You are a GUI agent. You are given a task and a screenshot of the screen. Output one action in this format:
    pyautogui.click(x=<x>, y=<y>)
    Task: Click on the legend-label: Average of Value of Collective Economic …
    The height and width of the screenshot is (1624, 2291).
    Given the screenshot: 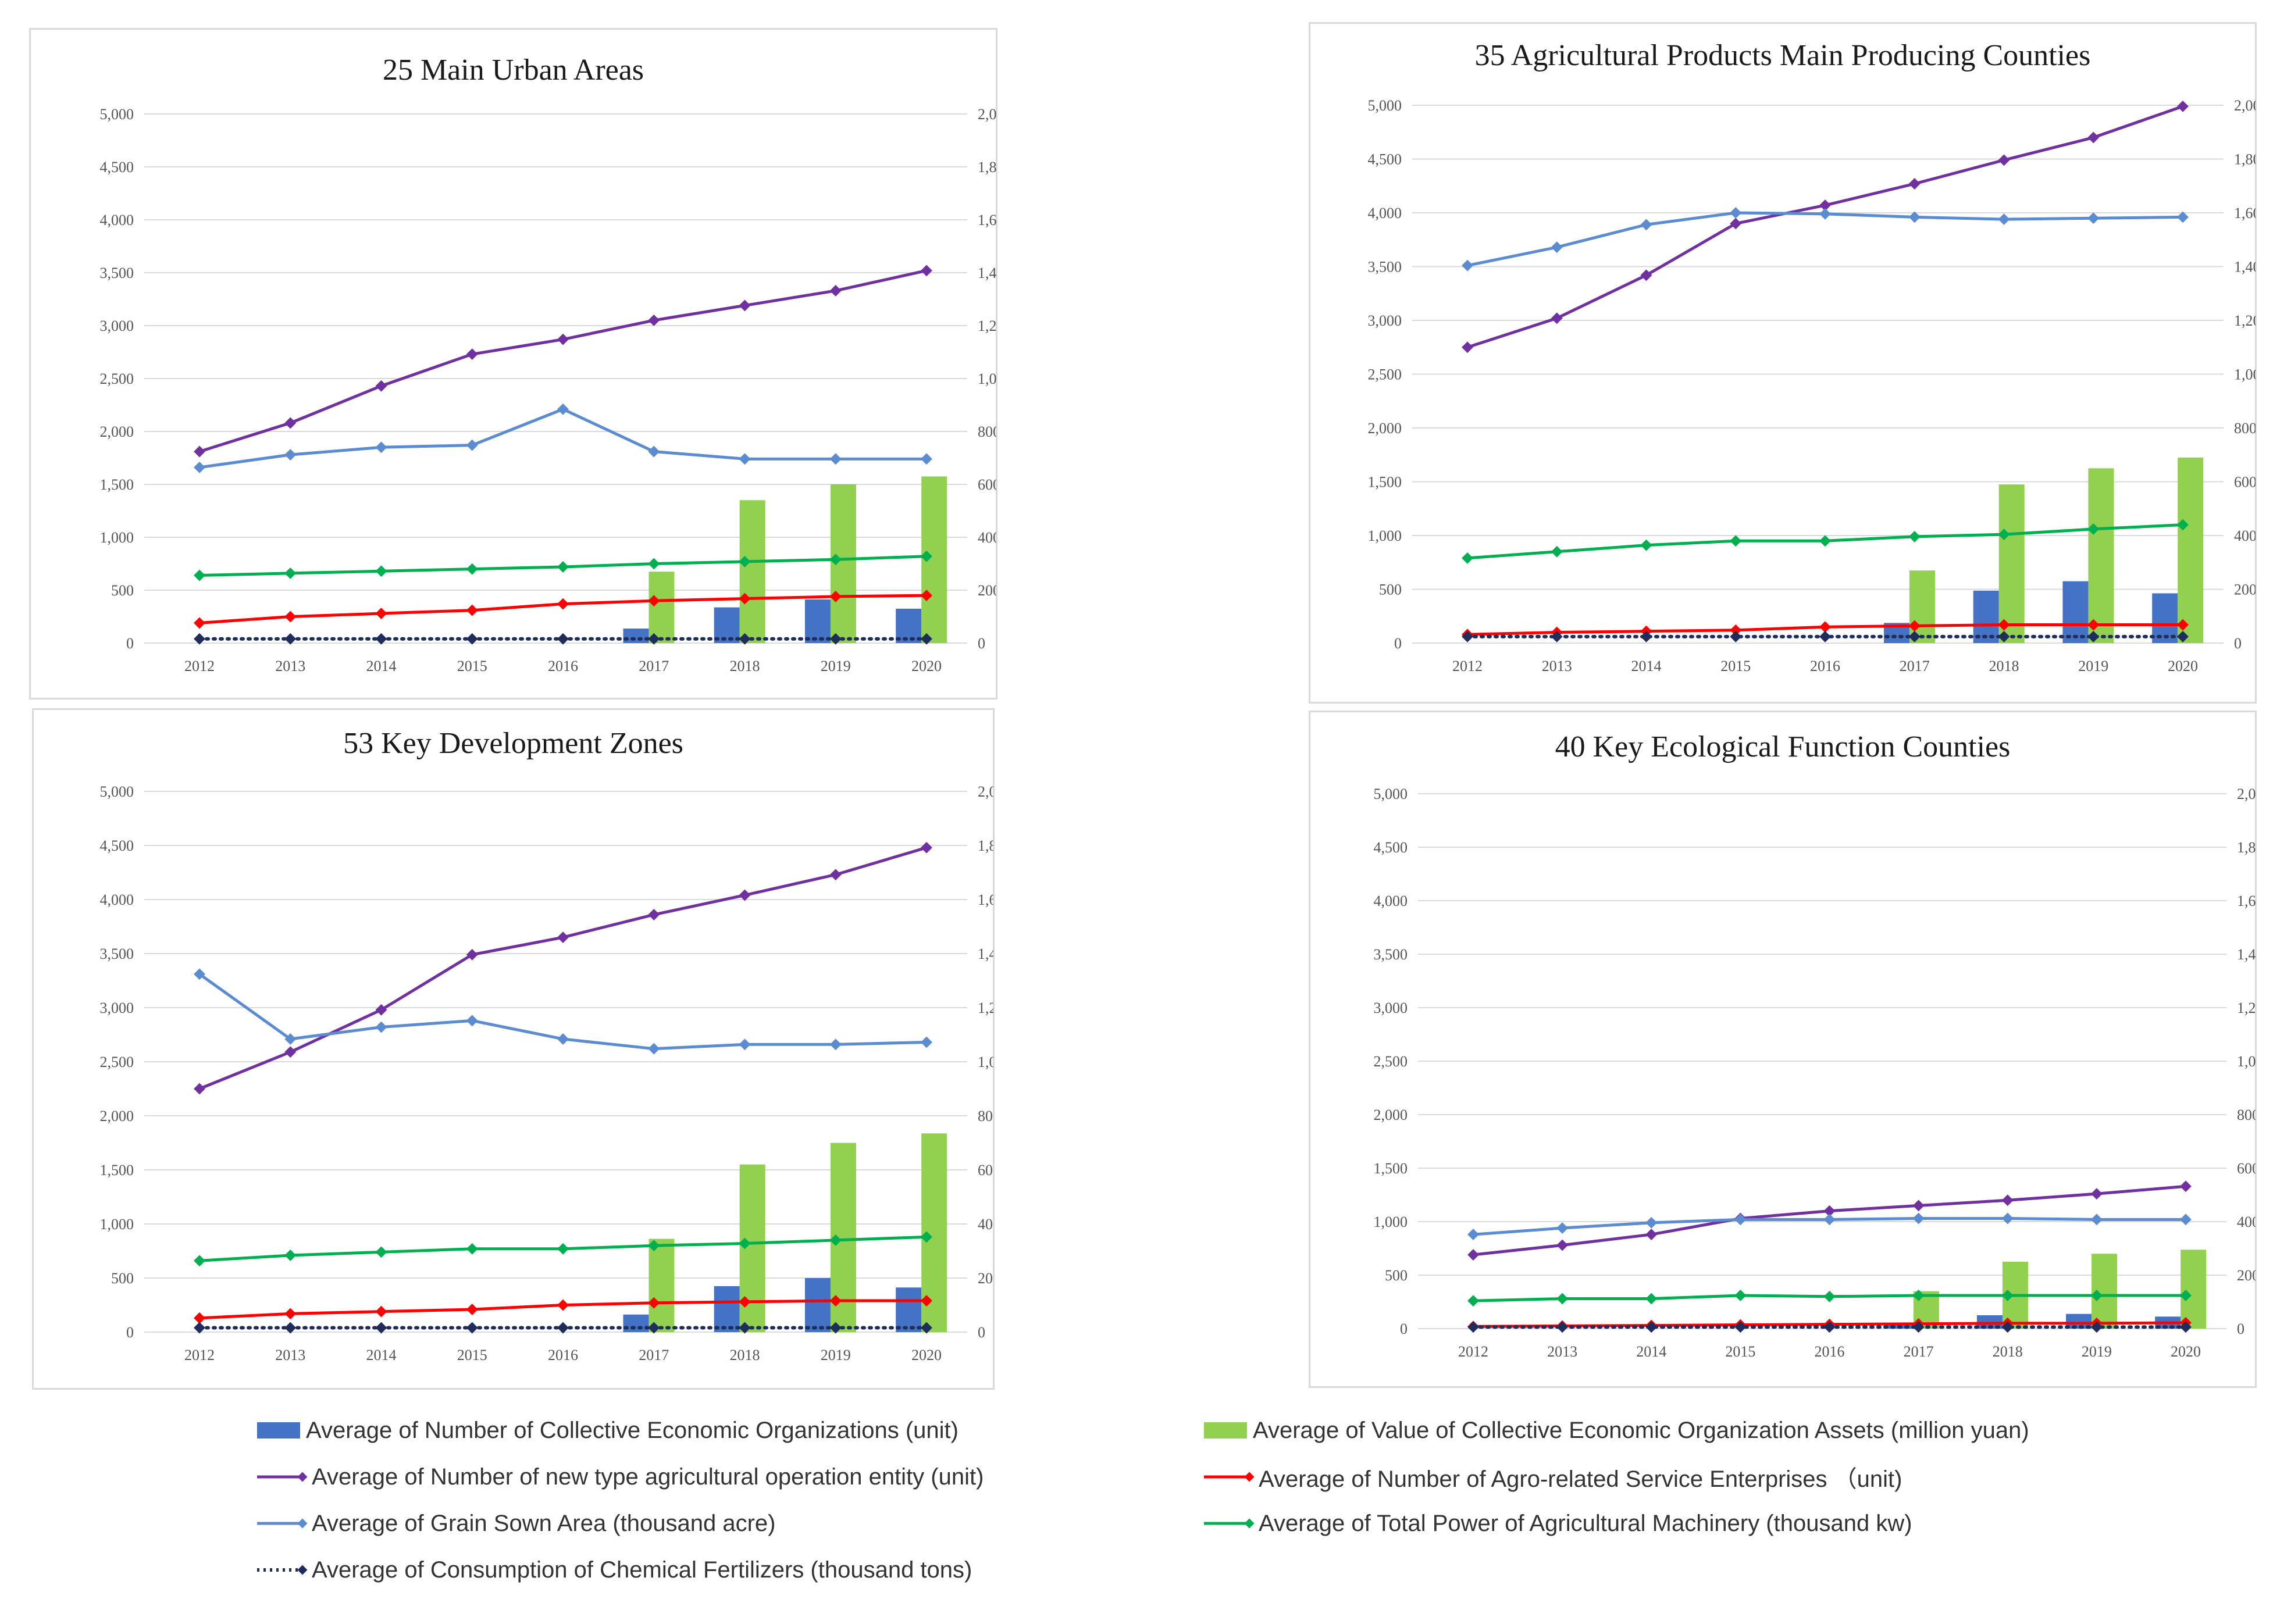 What is the action you would take?
    pyautogui.click(x=1641, y=1430)
    